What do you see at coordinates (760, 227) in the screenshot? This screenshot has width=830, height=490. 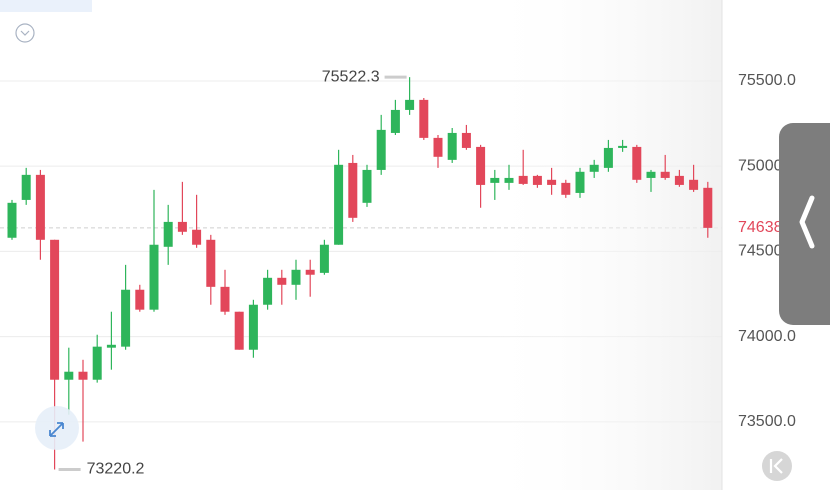 I see `last-price-label: 74638` at bounding box center [760, 227].